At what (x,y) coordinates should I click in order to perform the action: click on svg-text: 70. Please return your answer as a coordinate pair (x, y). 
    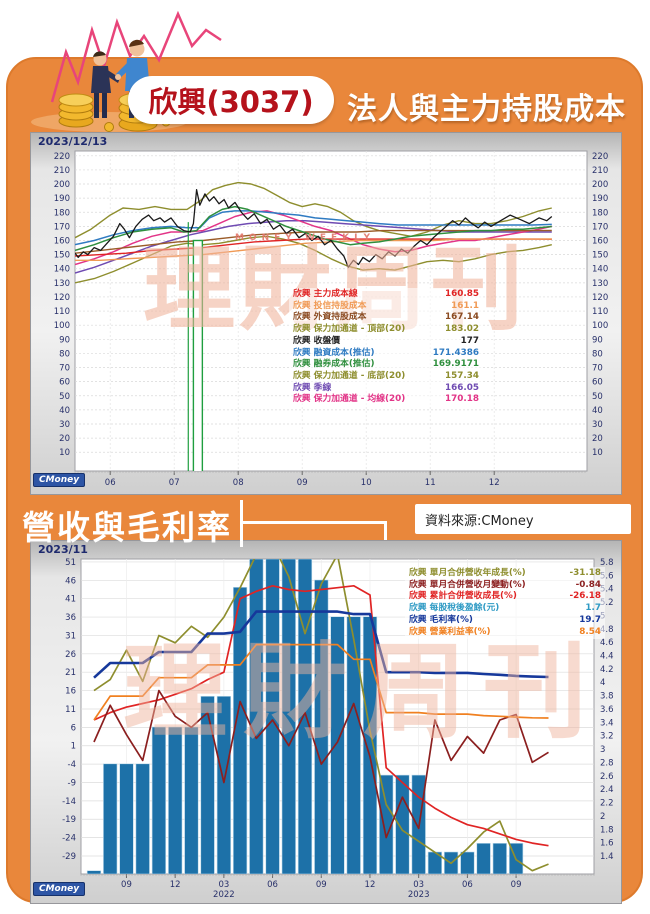
    Looking at the image, I should click on (64, 369).